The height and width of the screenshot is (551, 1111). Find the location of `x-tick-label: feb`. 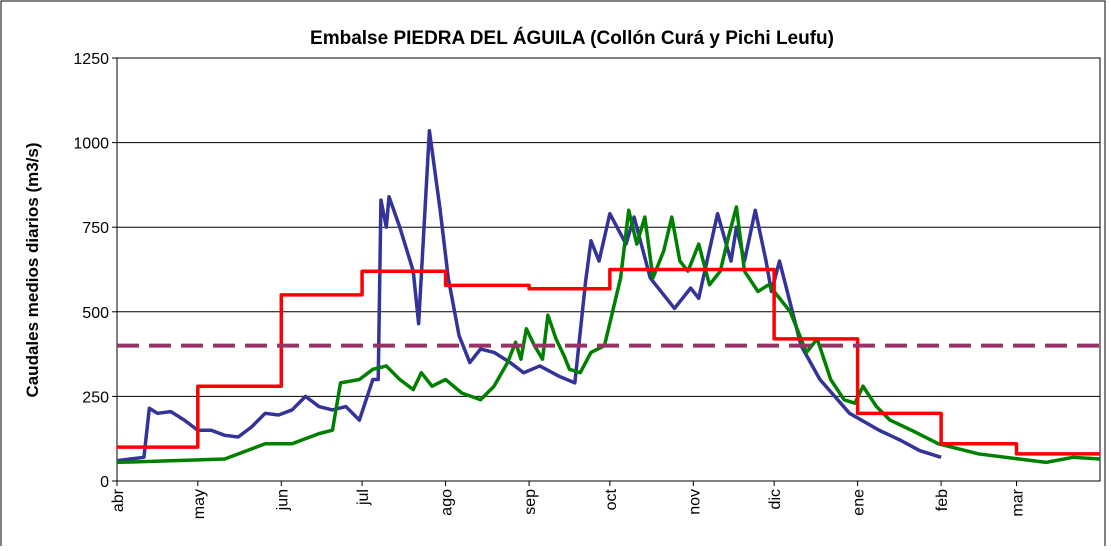

x-tick-label: feb is located at coordinates (942, 500).